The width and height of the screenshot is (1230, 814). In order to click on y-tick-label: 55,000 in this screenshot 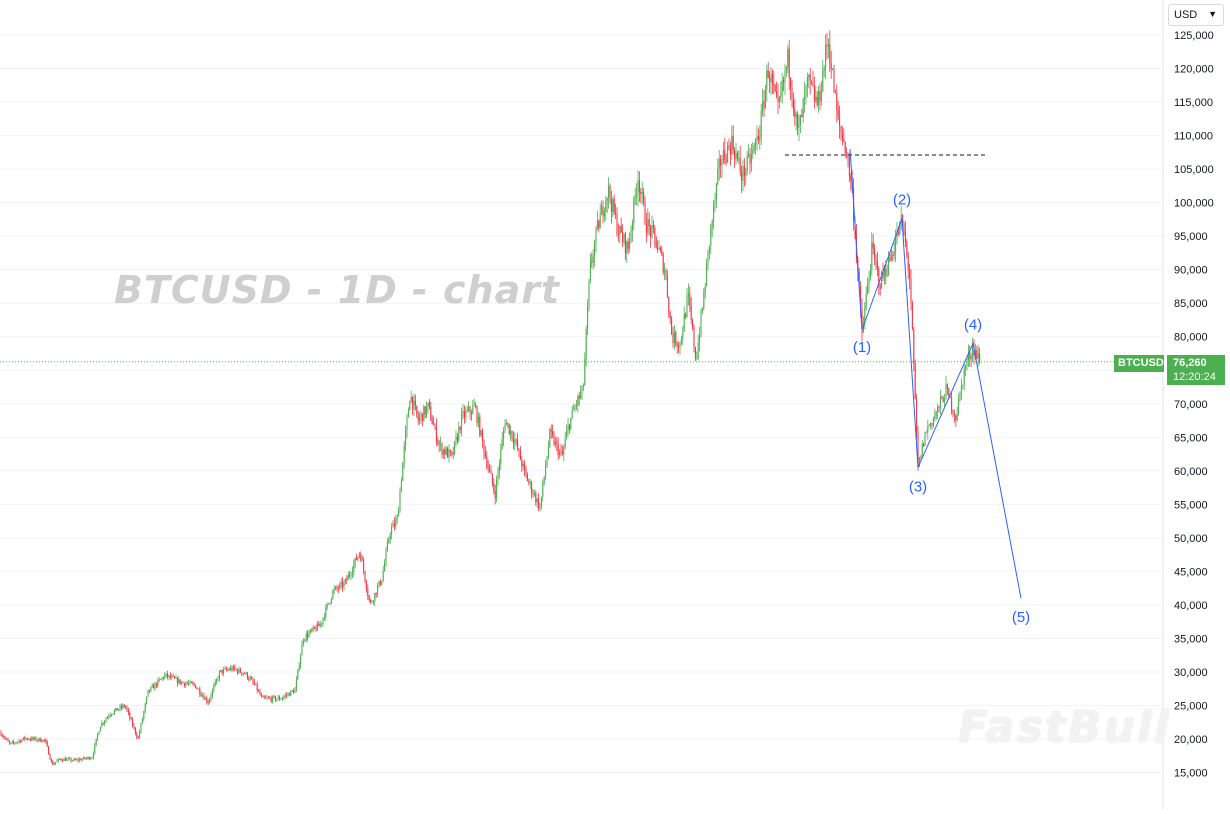, I will do `click(1191, 505)`.